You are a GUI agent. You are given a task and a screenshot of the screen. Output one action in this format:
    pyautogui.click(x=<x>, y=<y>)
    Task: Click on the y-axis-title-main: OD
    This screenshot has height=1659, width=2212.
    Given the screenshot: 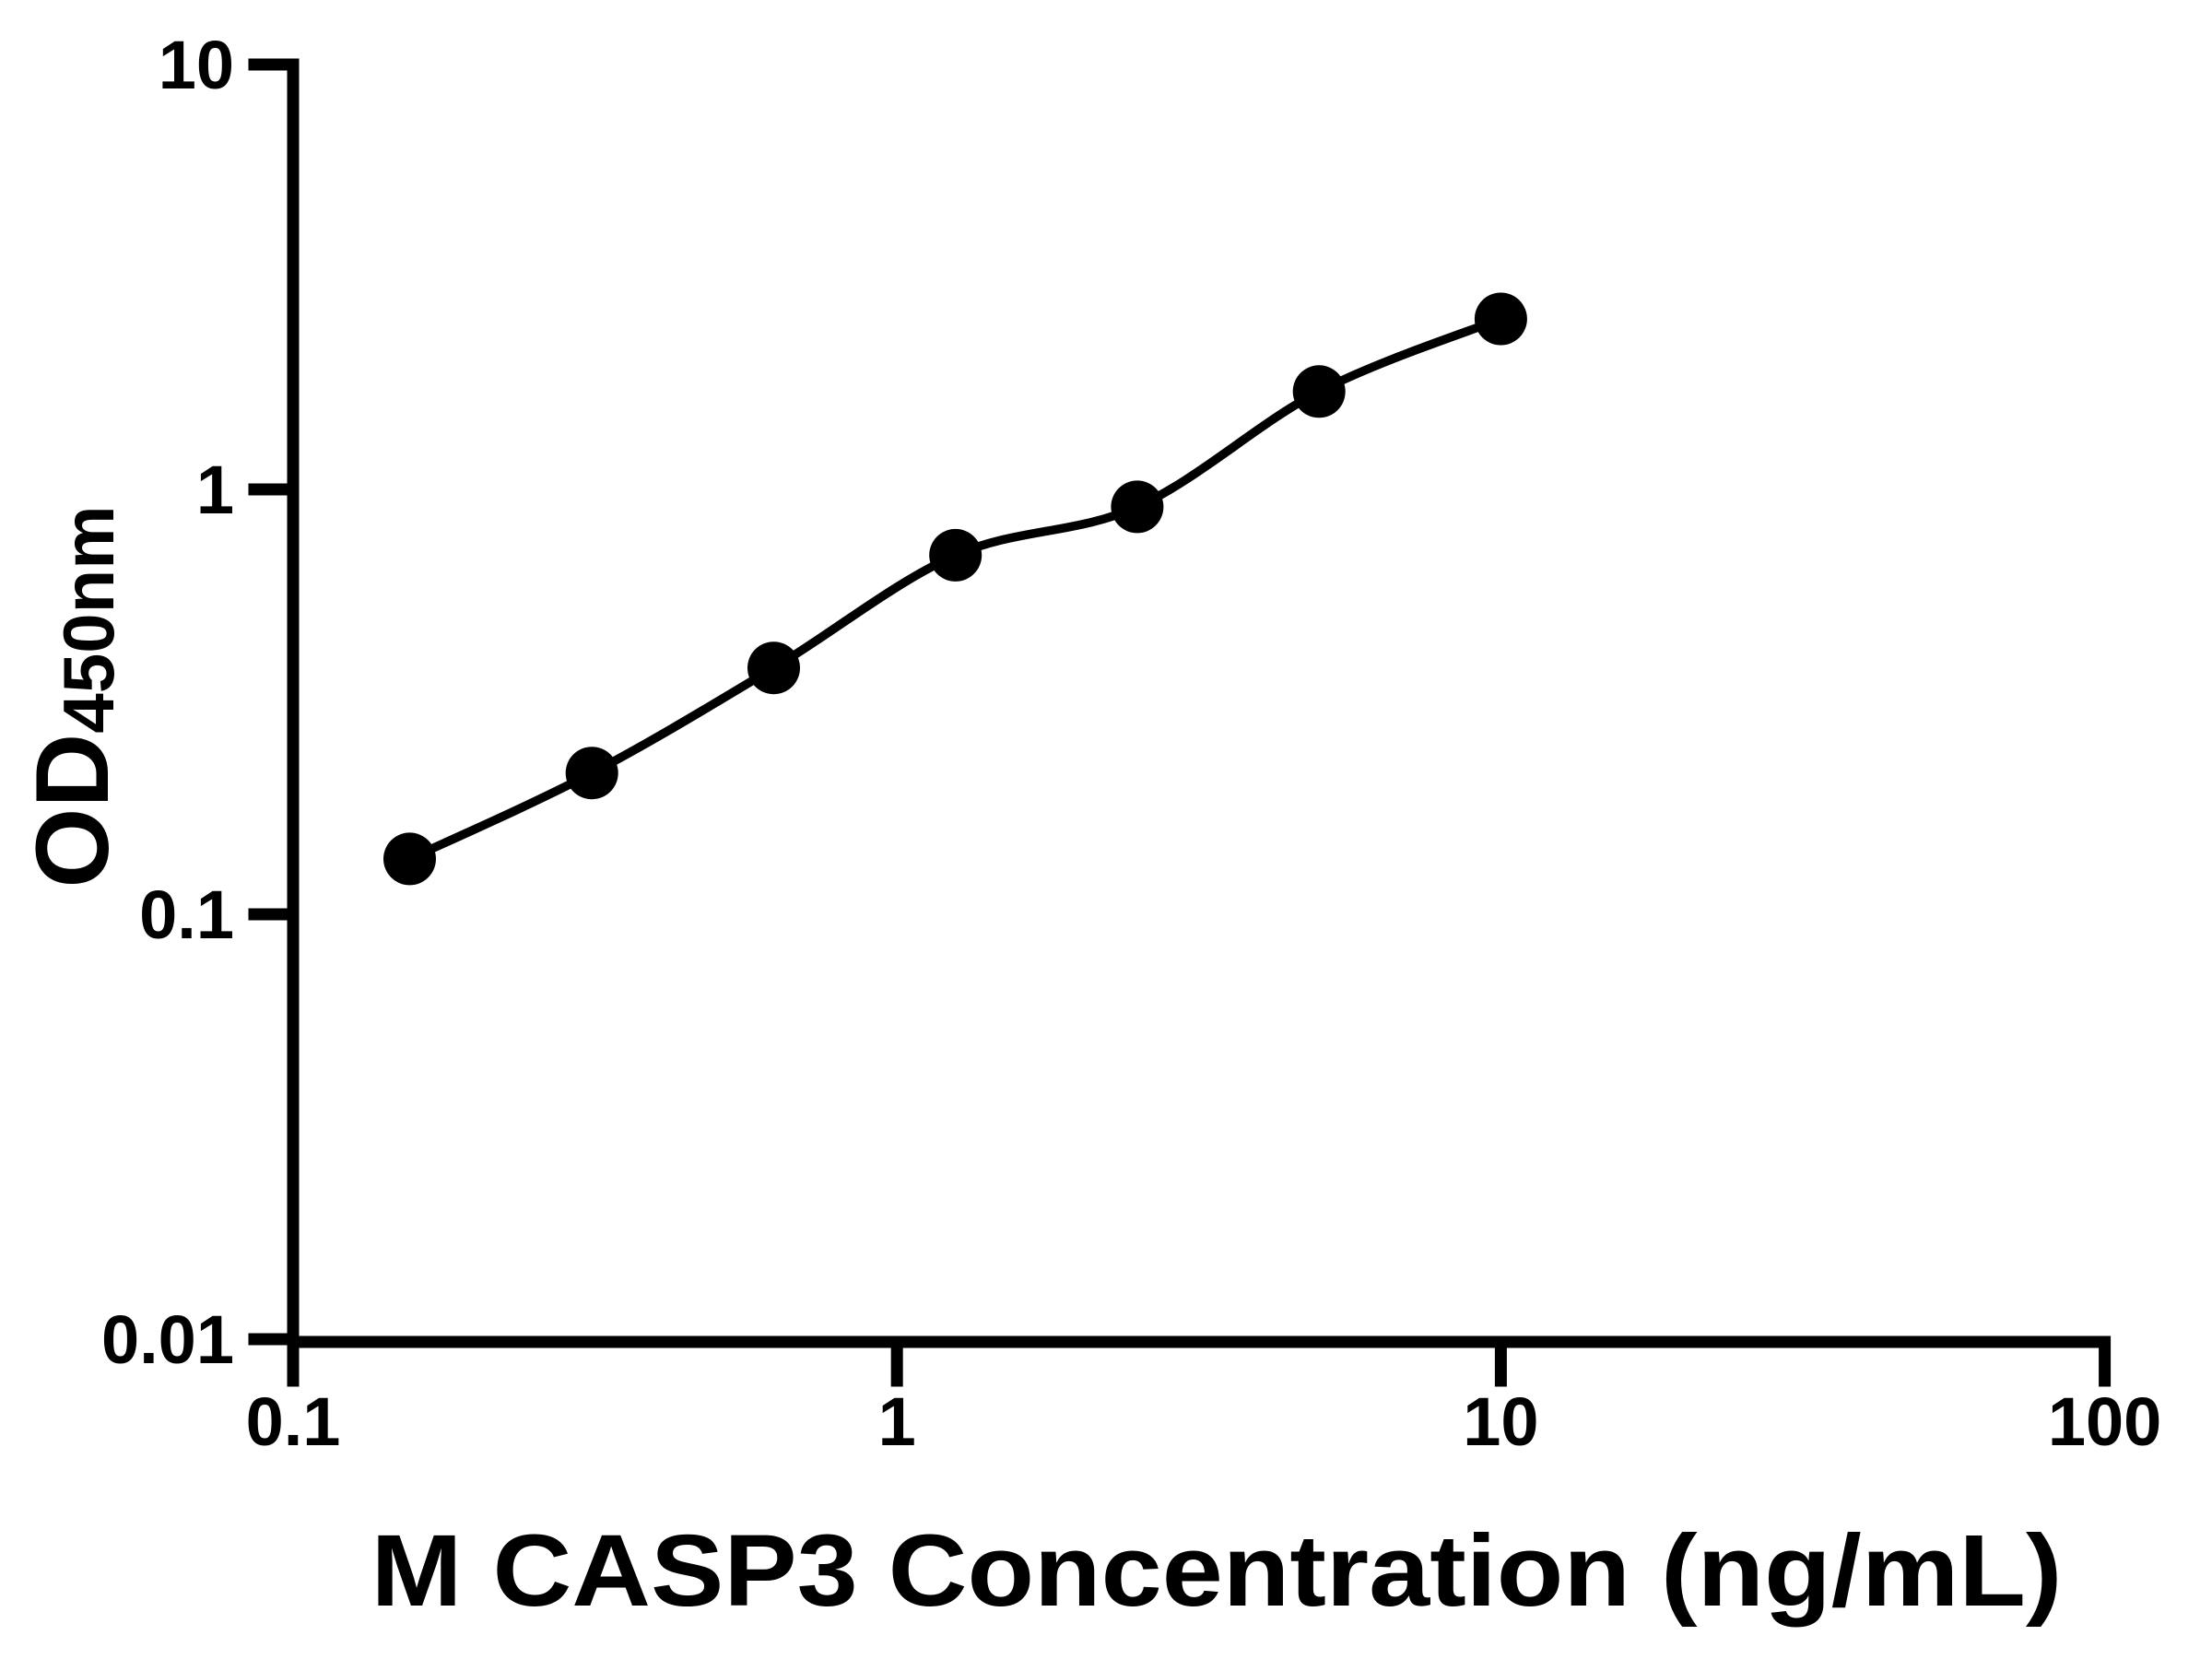 What is the action you would take?
    pyautogui.click(x=72, y=811)
    